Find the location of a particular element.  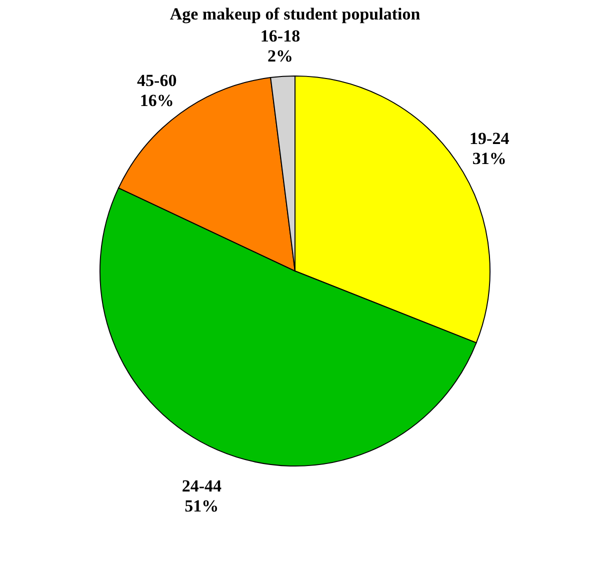

data-label: 31% is located at coordinates (489, 158).